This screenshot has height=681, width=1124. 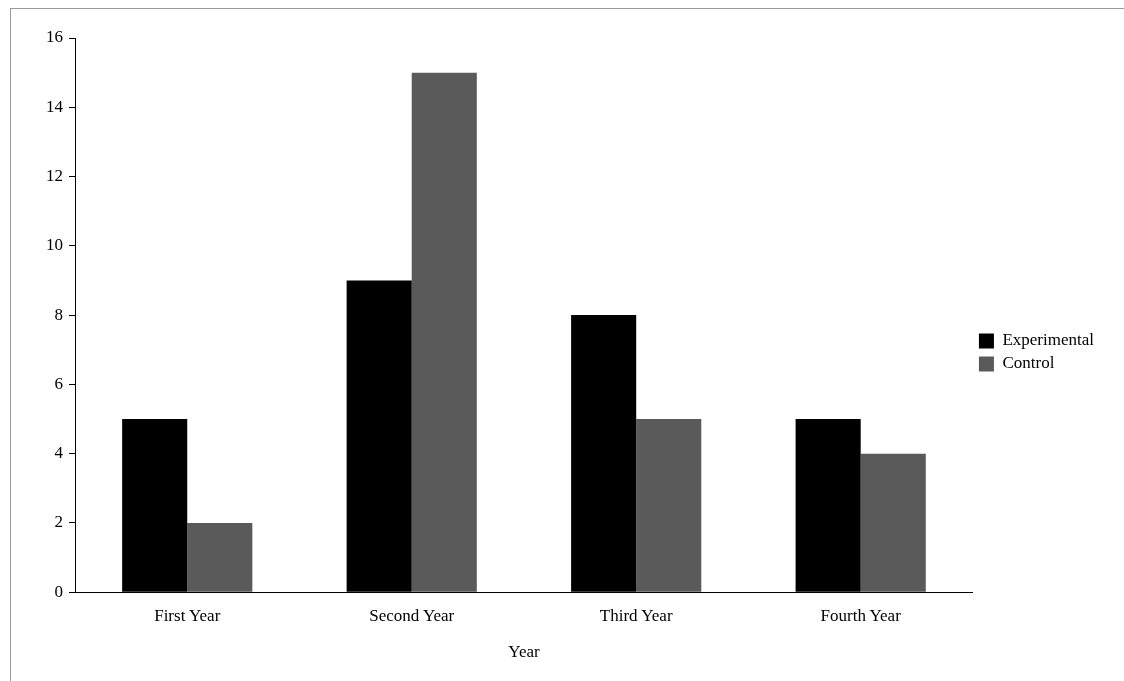 I want to click on legend-label: Control, so click(x=1028, y=363).